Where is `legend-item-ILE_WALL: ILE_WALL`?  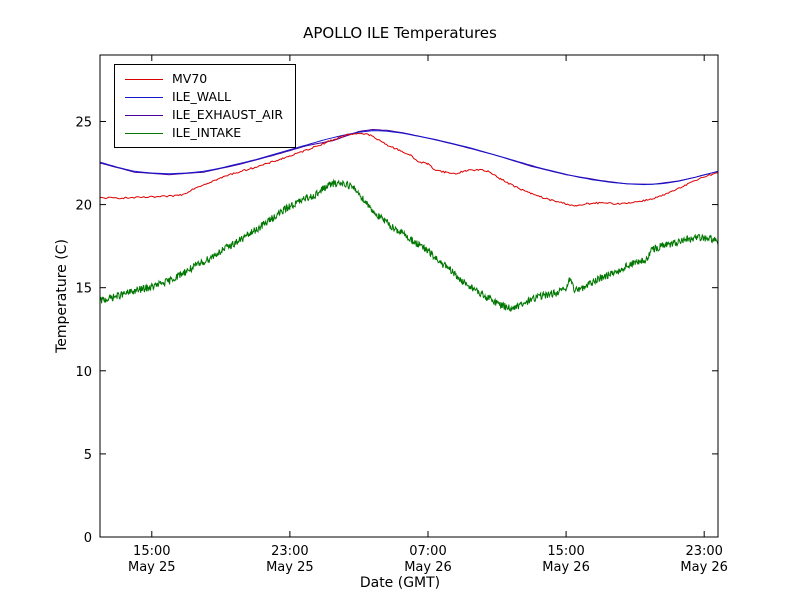
legend-item-ILE_WALL: ILE_WALL is located at coordinates (204, 97).